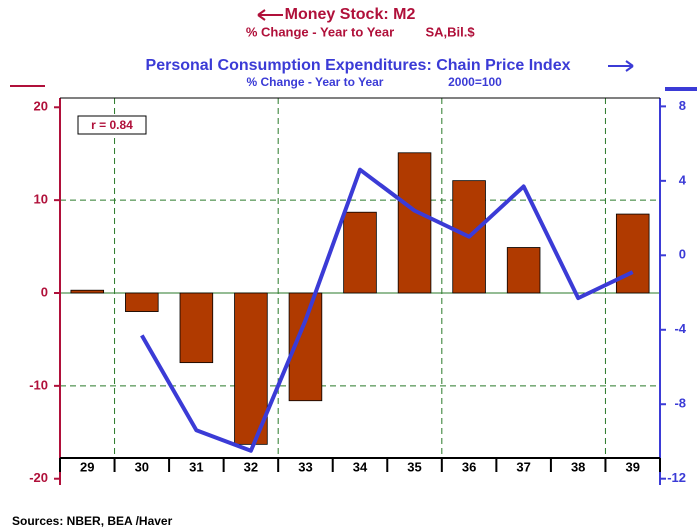 The image size is (699, 531). What do you see at coordinates (475, 82) in the screenshot?
I see `series-1-note: 2000=100` at bounding box center [475, 82].